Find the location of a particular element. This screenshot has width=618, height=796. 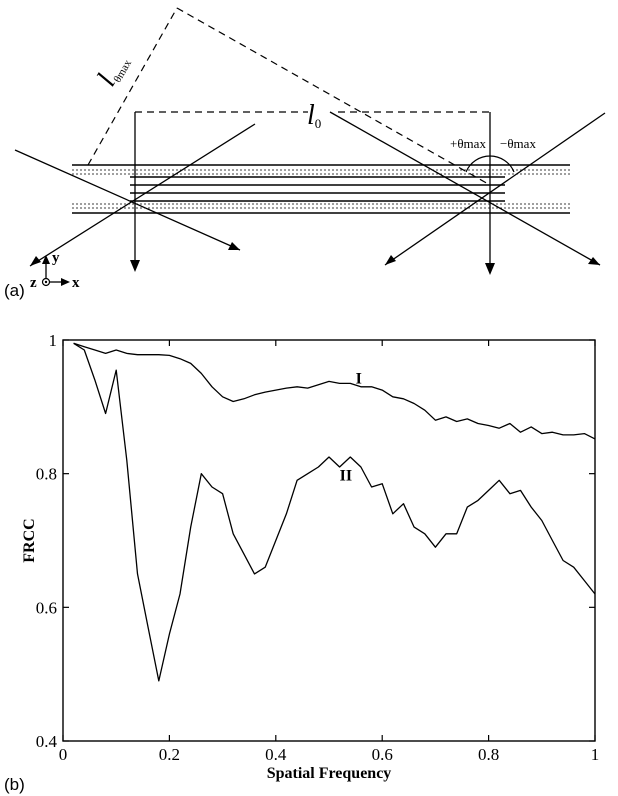

dashed-construction is located at coordinates (289, 96).